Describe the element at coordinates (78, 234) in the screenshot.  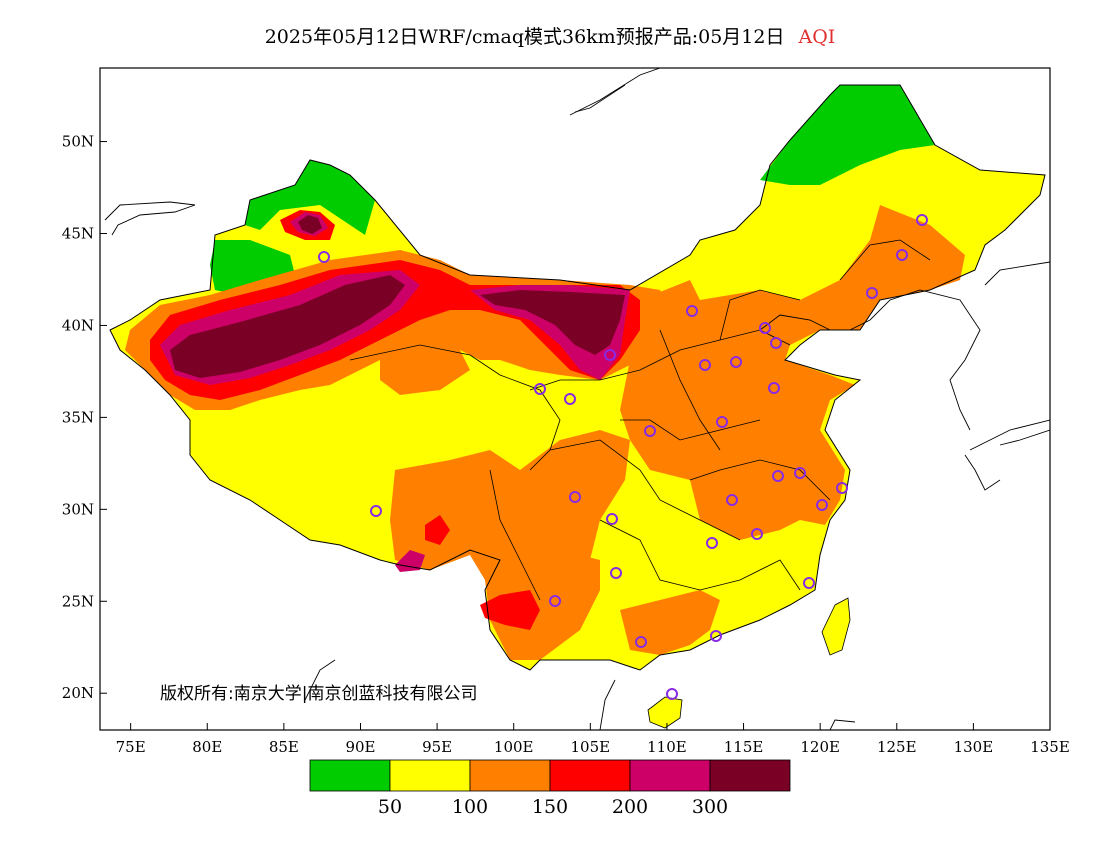
I see `y-tick-label: 45N` at that location.